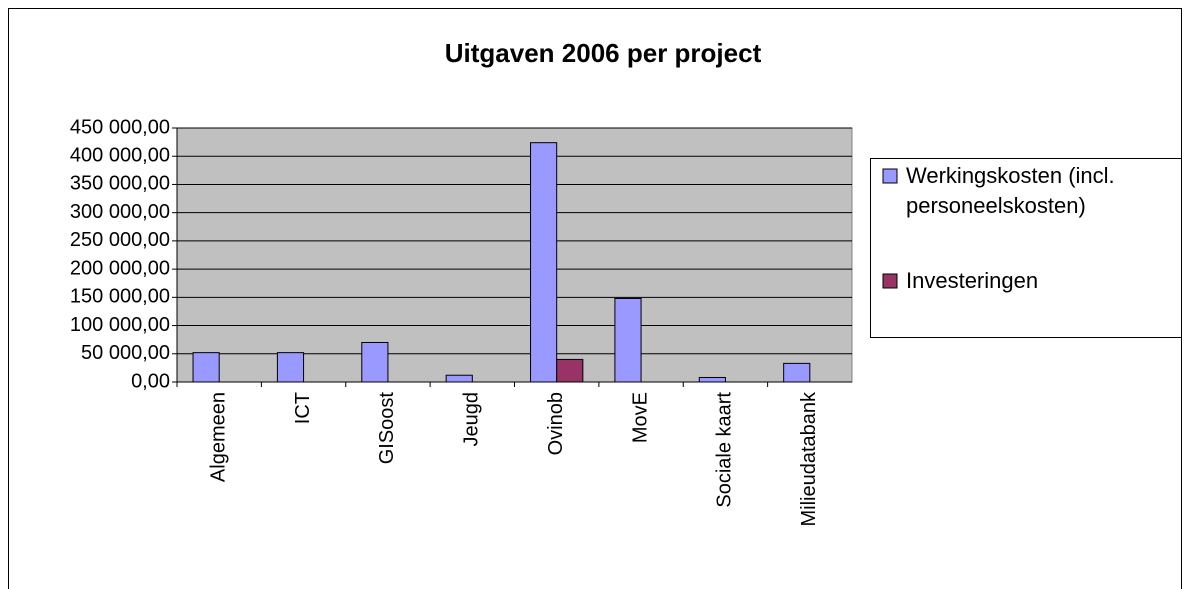 The height and width of the screenshot is (589, 1190). What do you see at coordinates (125, 353) in the screenshot?
I see `y-tick-label: 50 000,00` at bounding box center [125, 353].